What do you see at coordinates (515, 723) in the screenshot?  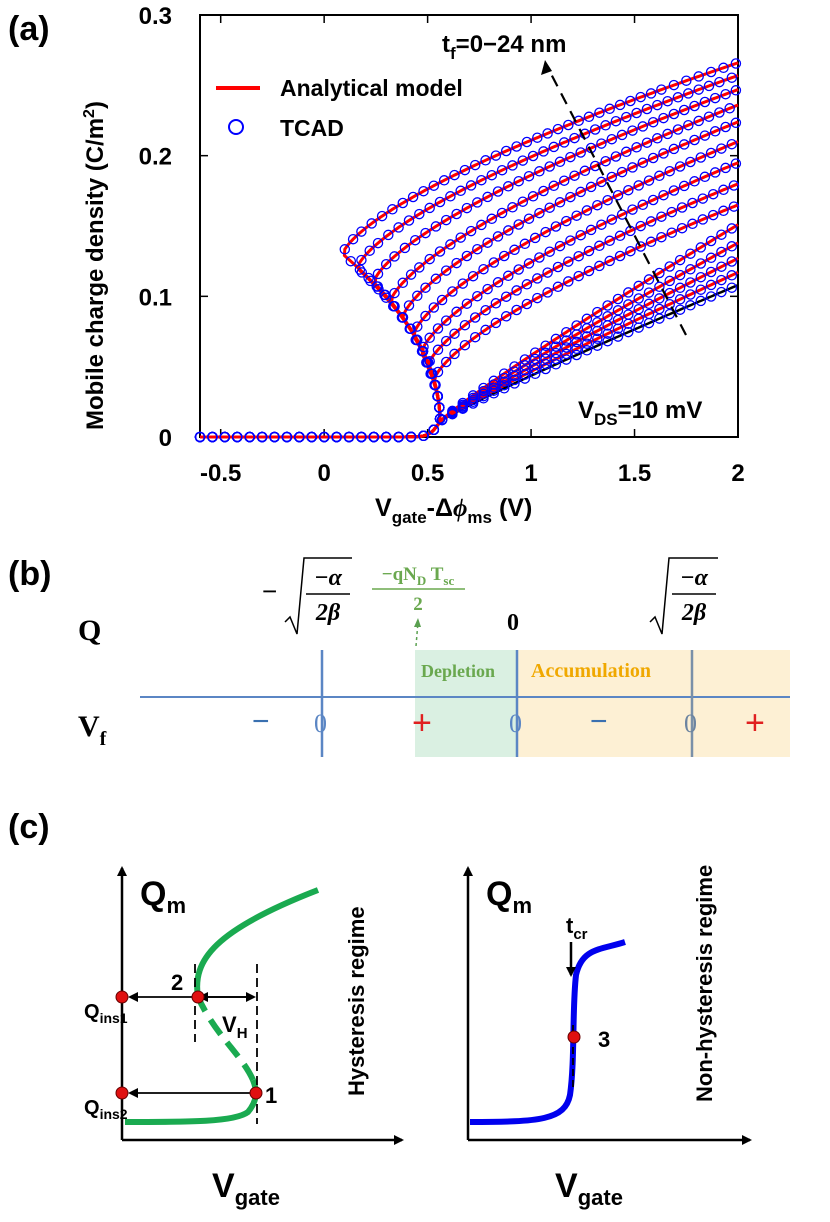 I see `sign-zero-2: 0` at bounding box center [515, 723].